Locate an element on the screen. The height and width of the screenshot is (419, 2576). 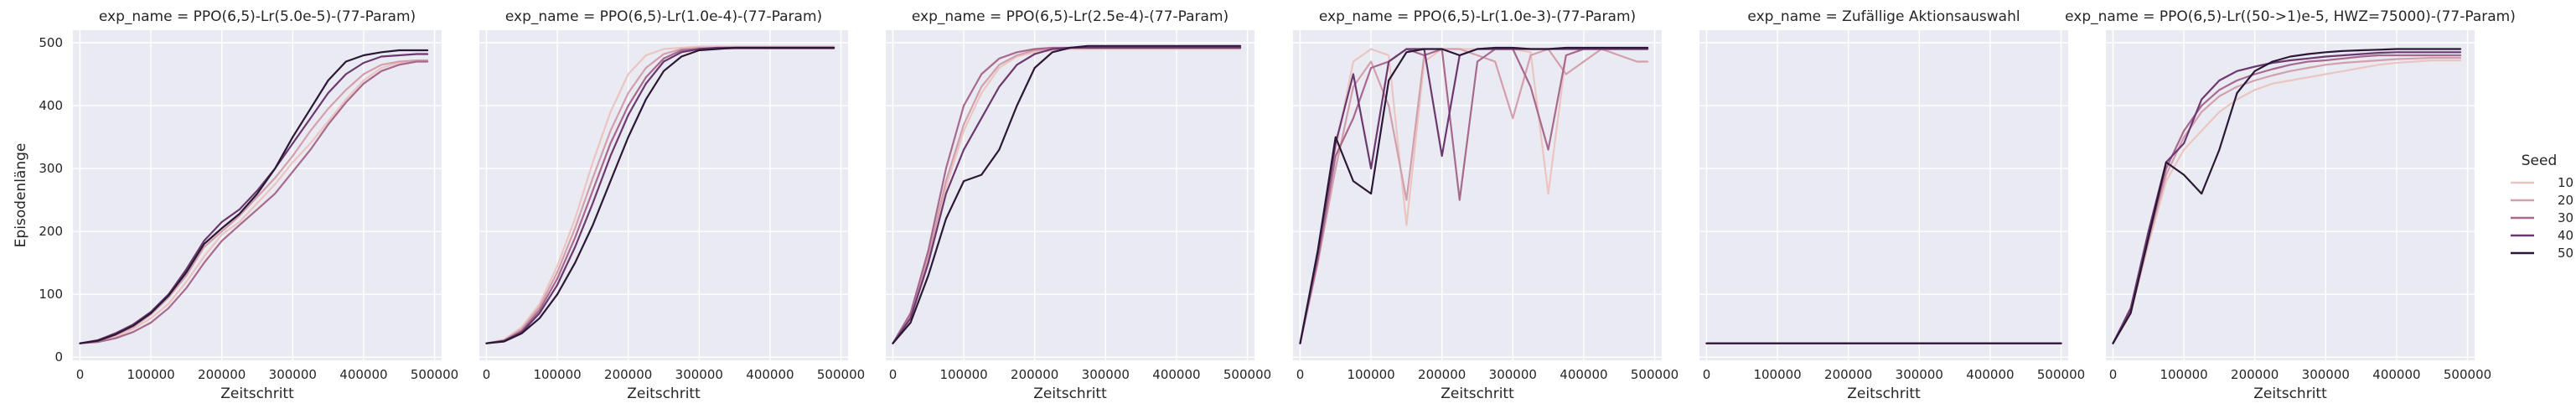
y-tick-label: 0 is located at coordinates (58, 357).